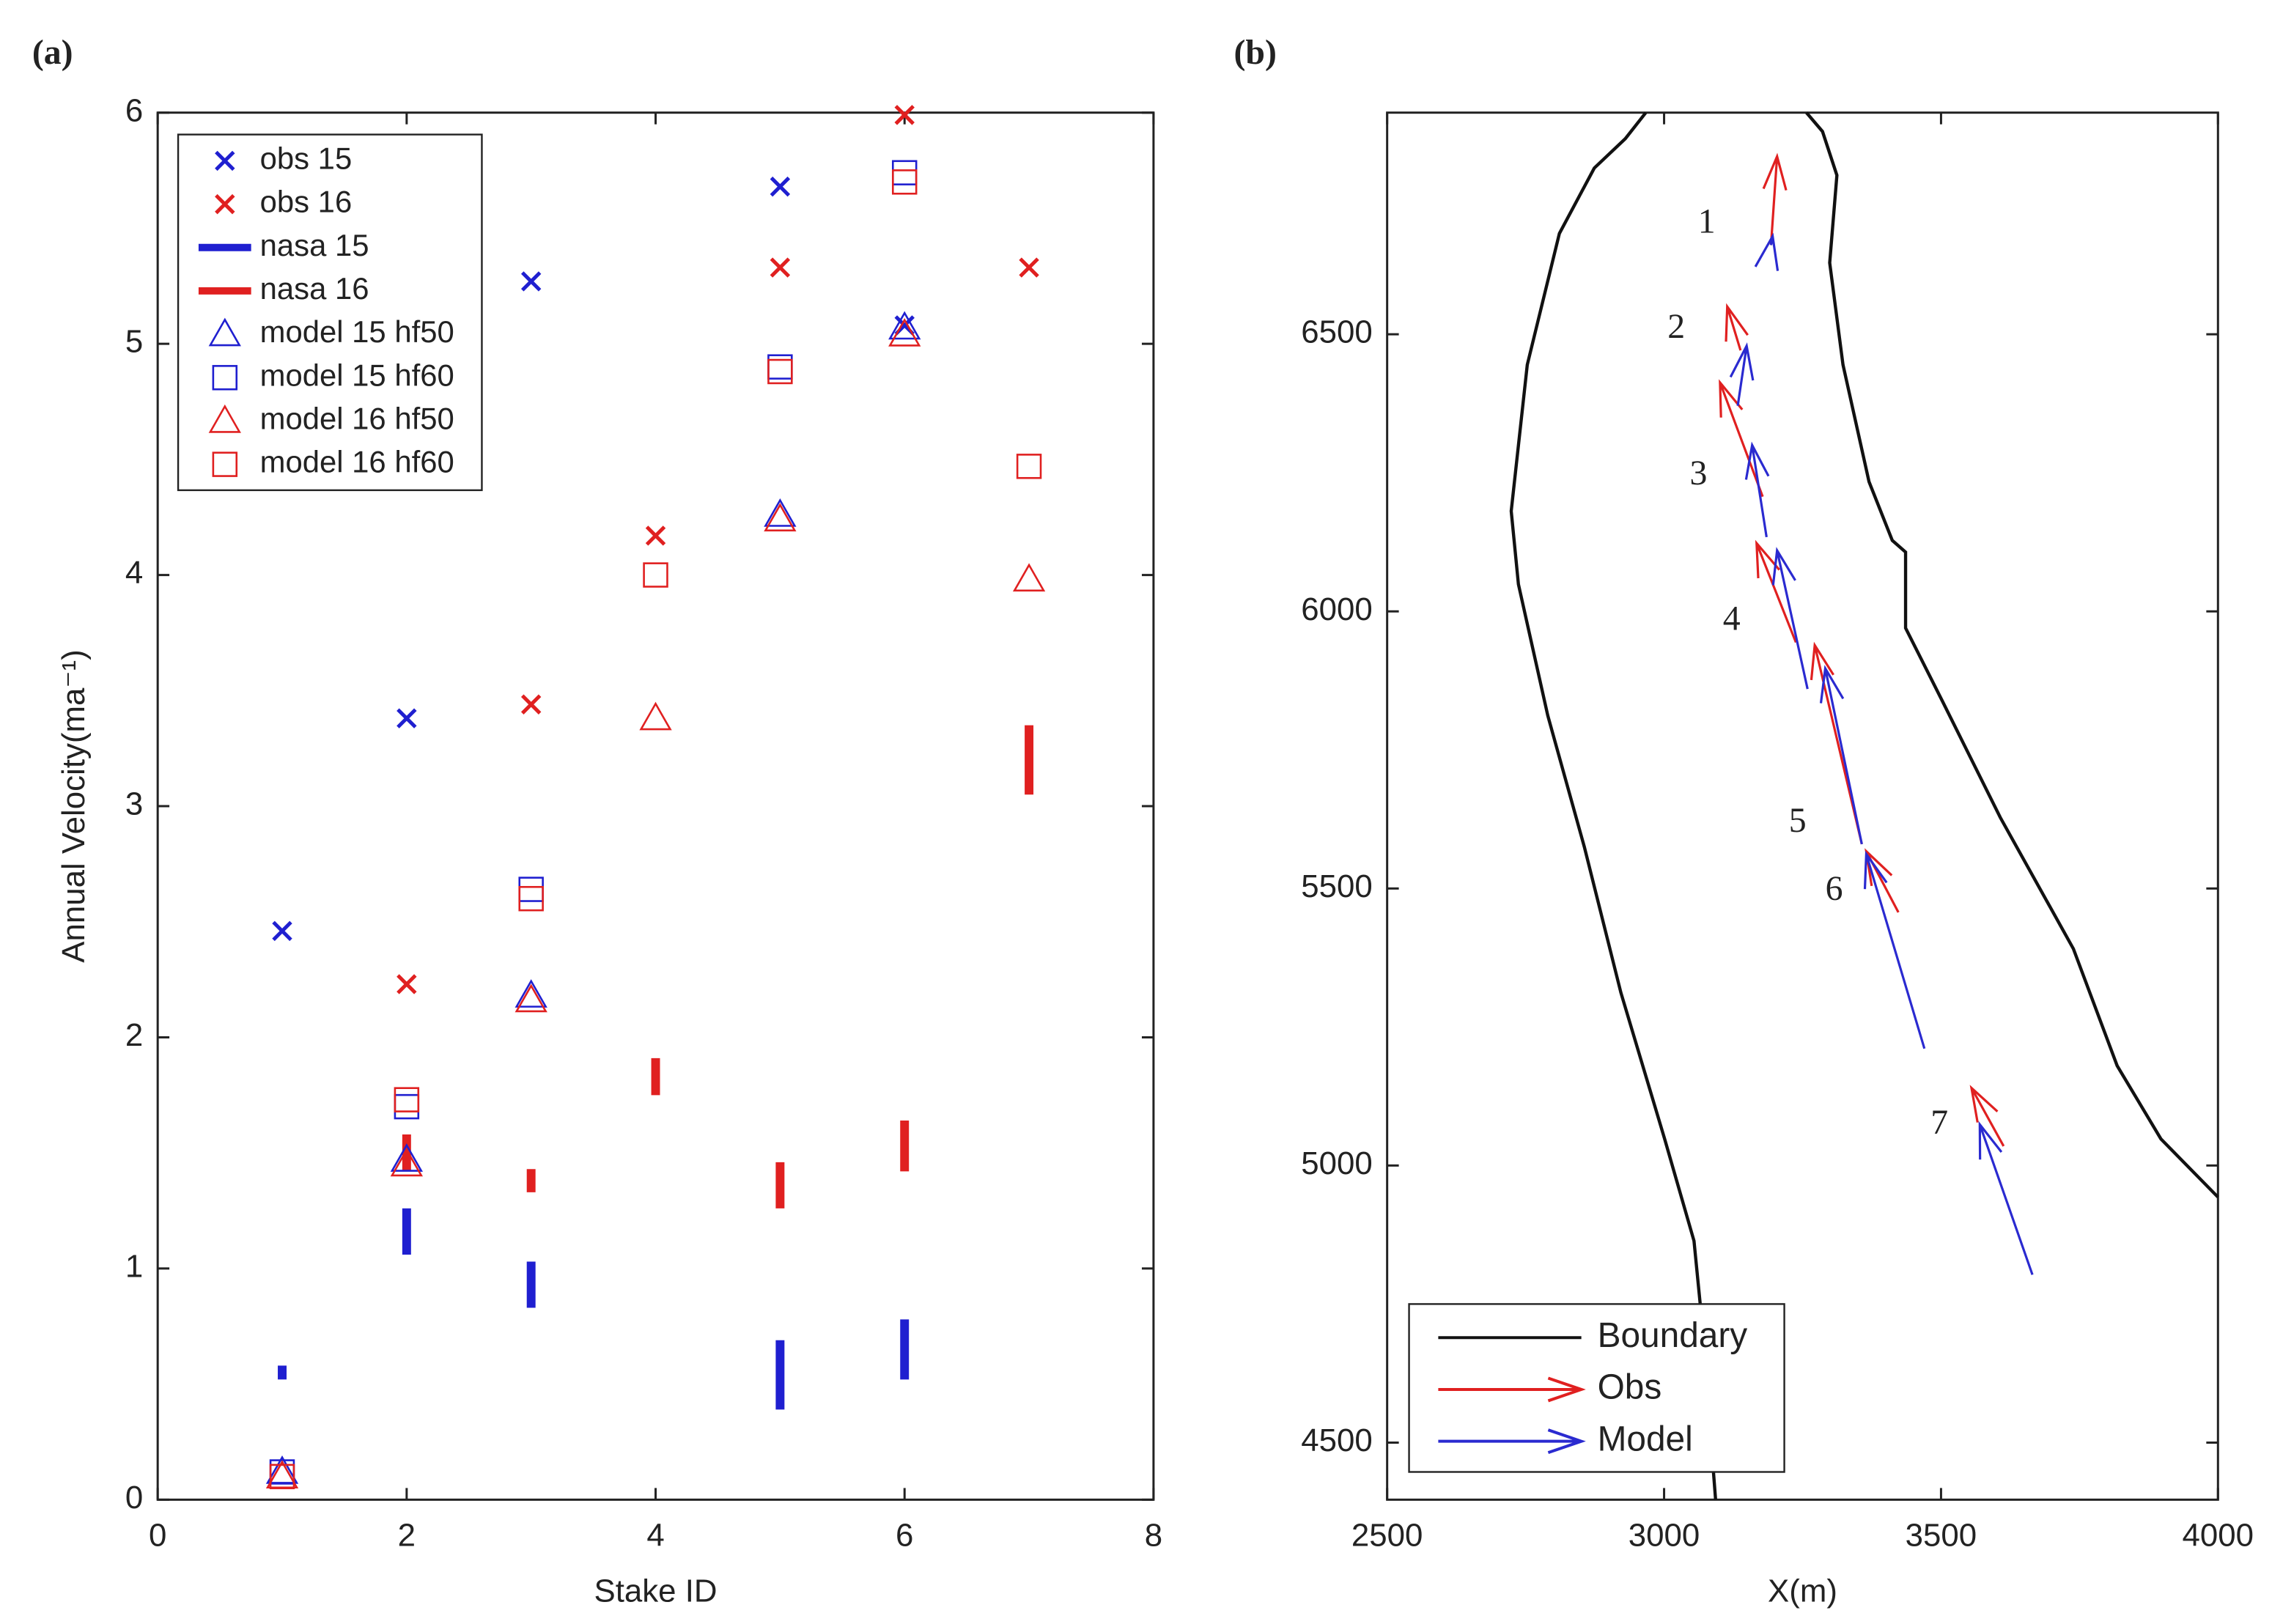  I want to click on panel-label: (a), so click(52, 52).